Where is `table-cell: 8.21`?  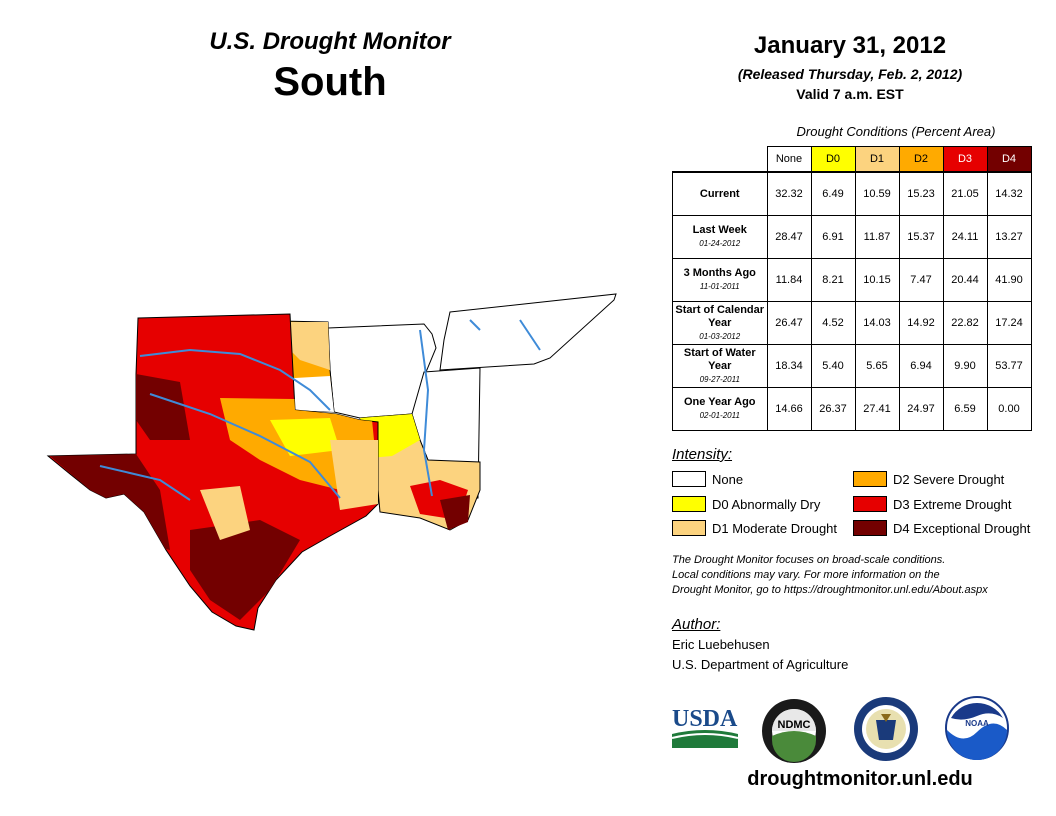
table-cell: 8.21 is located at coordinates (833, 280).